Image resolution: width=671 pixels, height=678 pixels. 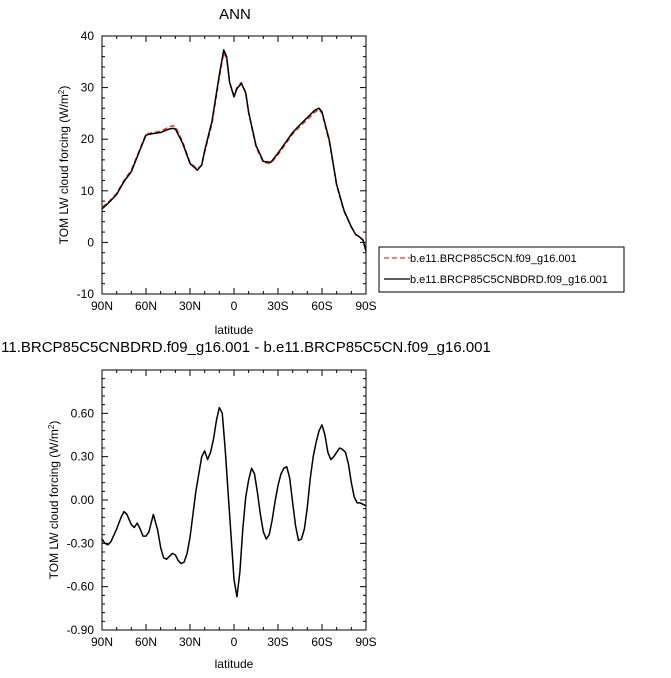 What do you see at coordinates (88, 36) in the screenshot?
I see `top-ytick-label: 40` at bounding box center [88, 36].